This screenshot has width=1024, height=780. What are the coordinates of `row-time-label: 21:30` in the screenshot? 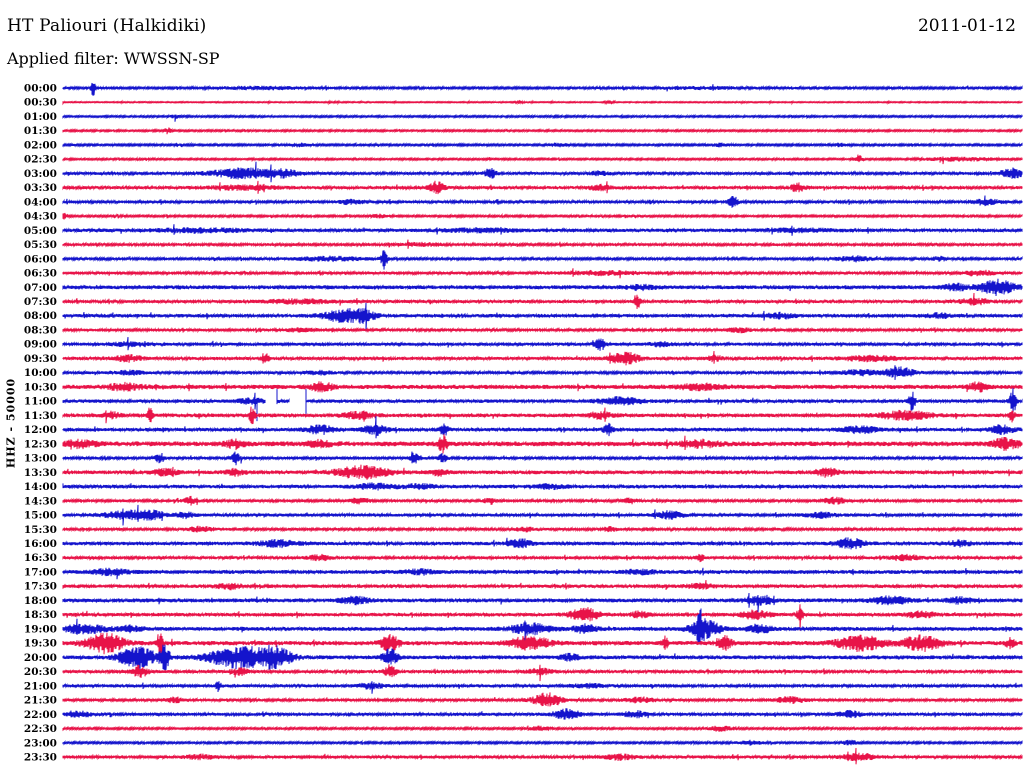 It's located at (40, 701).